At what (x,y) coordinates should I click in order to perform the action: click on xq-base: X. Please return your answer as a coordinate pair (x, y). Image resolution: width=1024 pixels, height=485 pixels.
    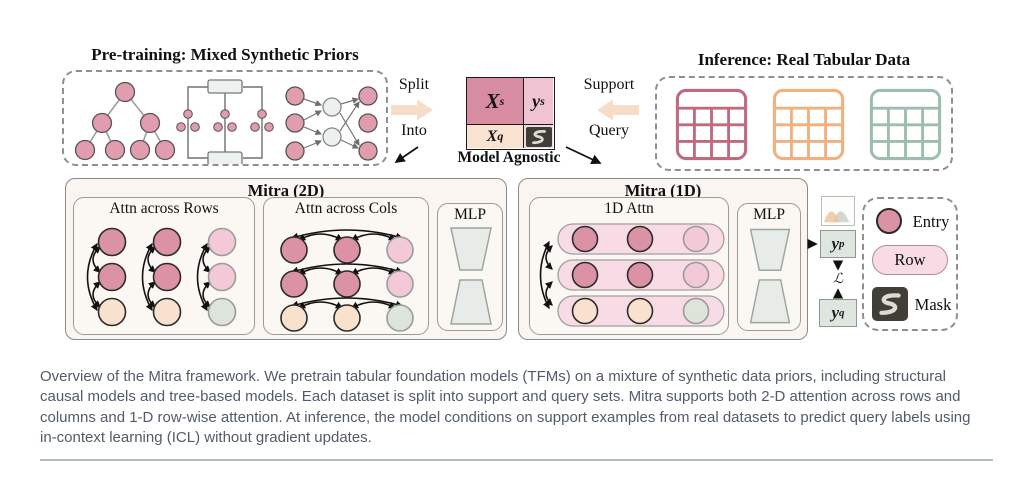
    Looking at the image, I should click on (492, 136).